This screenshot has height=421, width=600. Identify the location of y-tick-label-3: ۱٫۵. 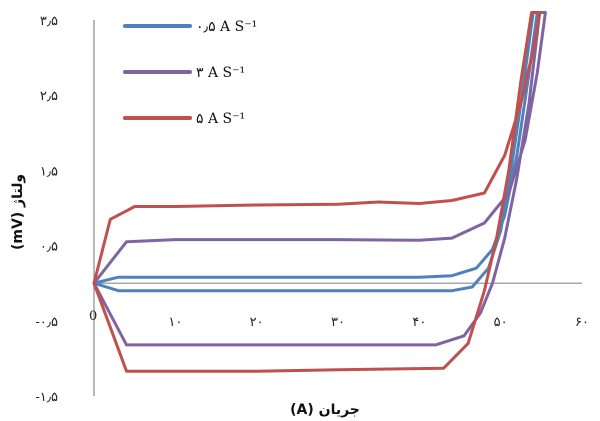
(49, 171).